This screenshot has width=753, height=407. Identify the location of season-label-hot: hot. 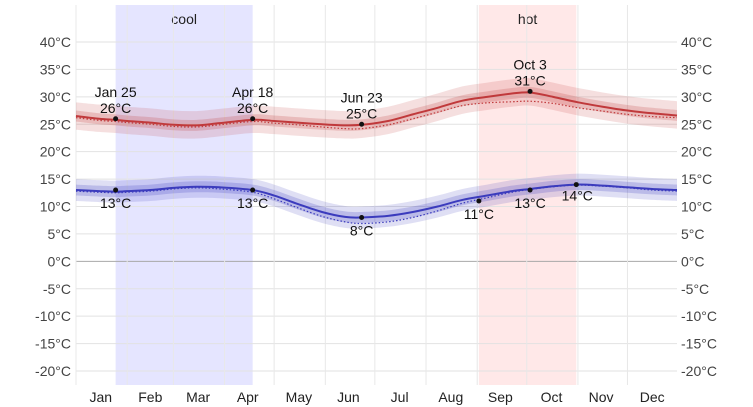
(528, 19).